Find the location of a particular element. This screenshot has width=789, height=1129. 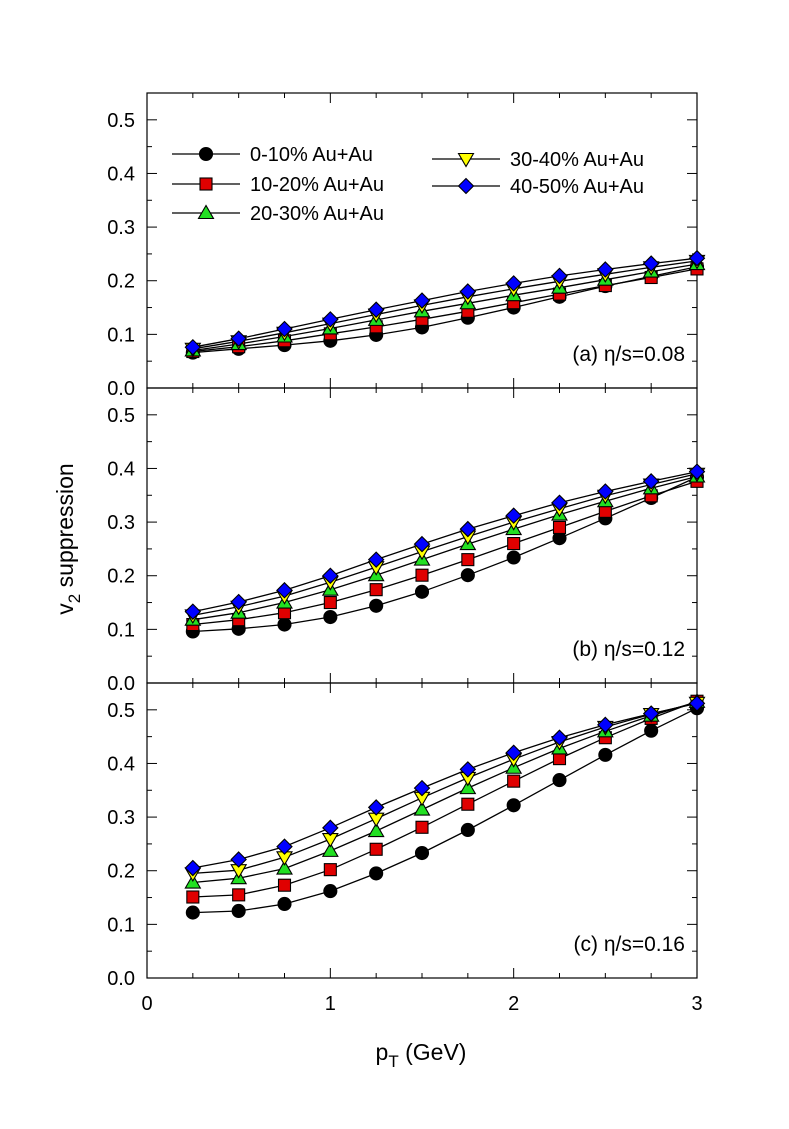

x-tick-label: 0 is located at coordinates (146, 1004).